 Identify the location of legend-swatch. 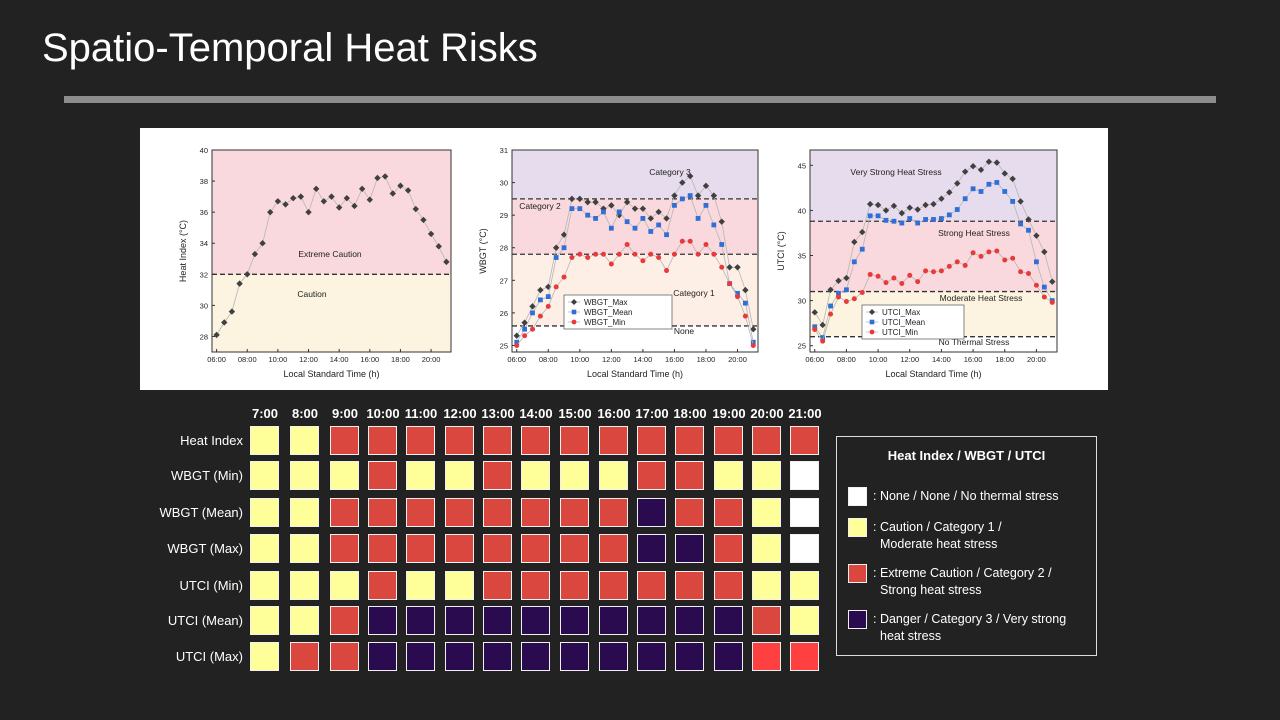
(857, 496).